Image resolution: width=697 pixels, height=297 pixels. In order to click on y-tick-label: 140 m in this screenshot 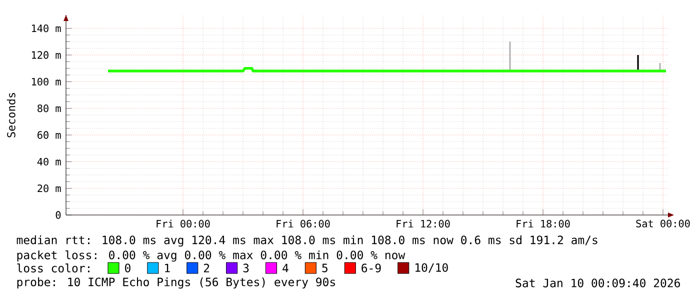, I will do `click(46, 28)`.